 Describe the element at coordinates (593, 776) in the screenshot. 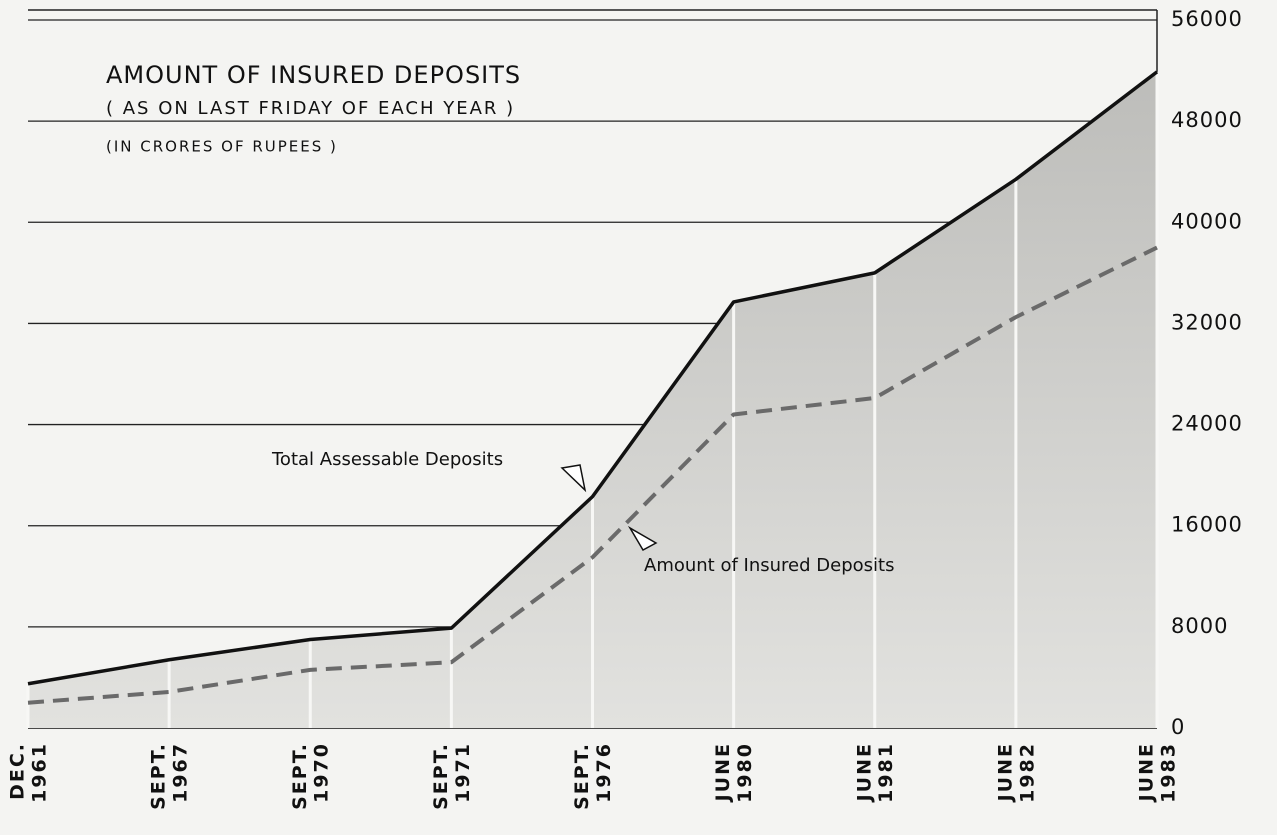

I see `x-tick-label: SEPT.1976` at that location.